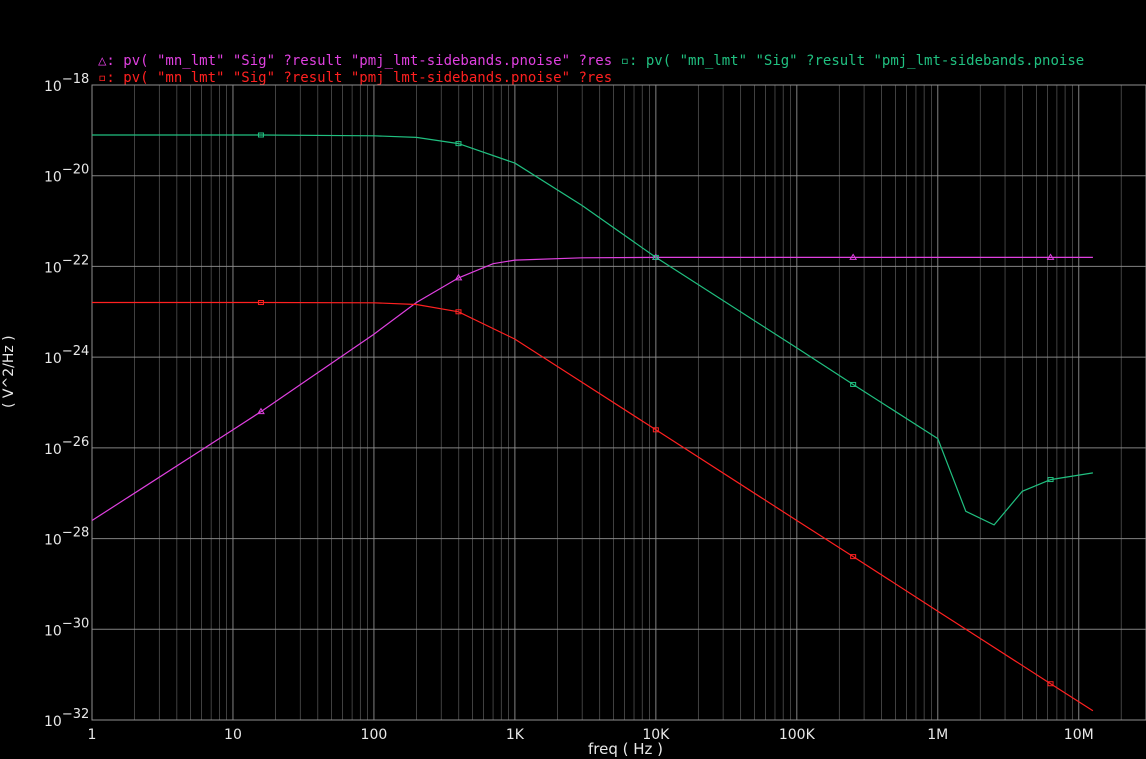 This screenshot has width=1146, height=759. What do you see at coordinates (515, 735) in the screenshot?
I see `x-tick-label: 1K` at bounding box center [515, 735].